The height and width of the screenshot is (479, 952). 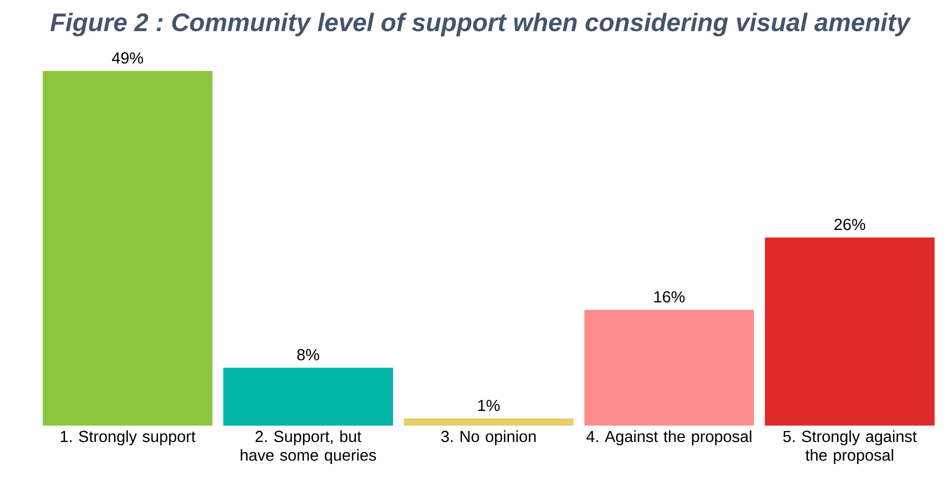 What do you see at coordinates (488, 438) in the screenshot?
I see `x-tick-label: 3. No opinion` at bounding box center [488, 438].